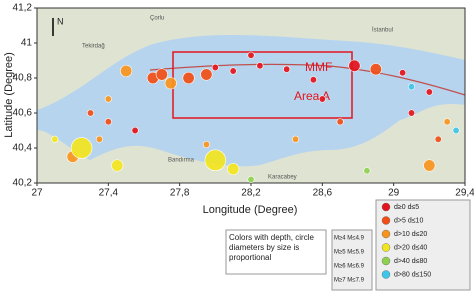  What do you see at coordinates (23, 113) in the screenshot?
I see `y-tick-label: 40,6` at bounding box center [23, 113].